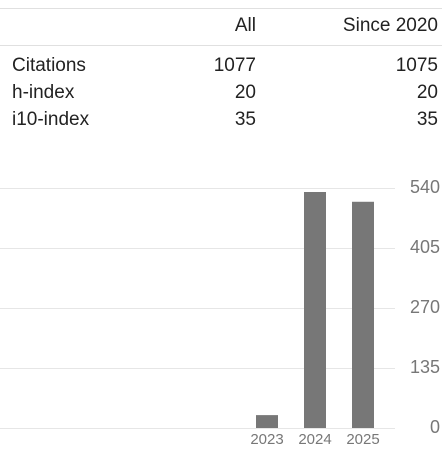 Image resolution: width=442 pixels, height=453 pixels. I want to click on y-tick-label: 270, so click(425, 307).